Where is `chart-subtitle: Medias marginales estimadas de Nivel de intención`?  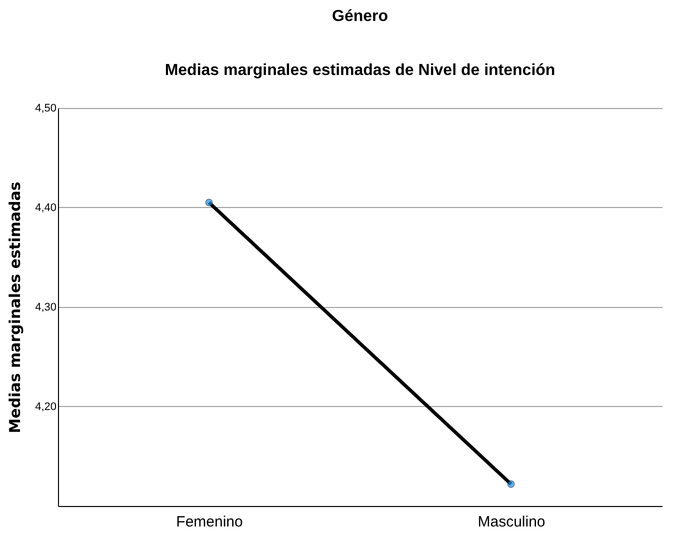
chart-subtitle: Medias marginales estimadas de Nivel de intención is located at coordinates (360, 70).